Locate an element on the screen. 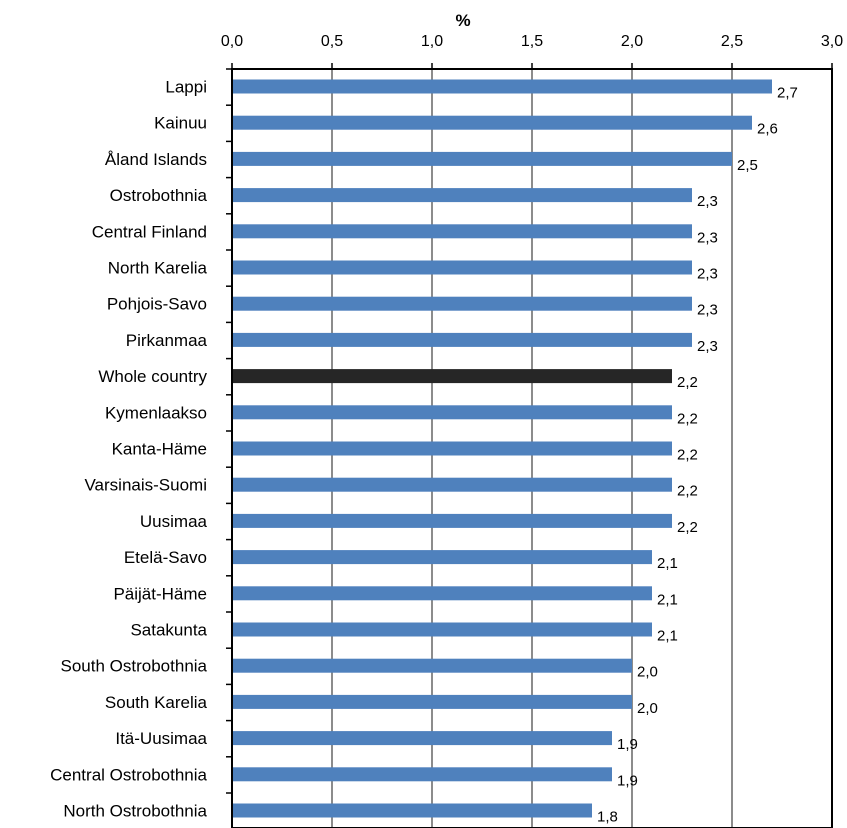 The width and height of the screenshot is (847, 828). x-tick-label: 0,0 is located at coordinates (232, 41).